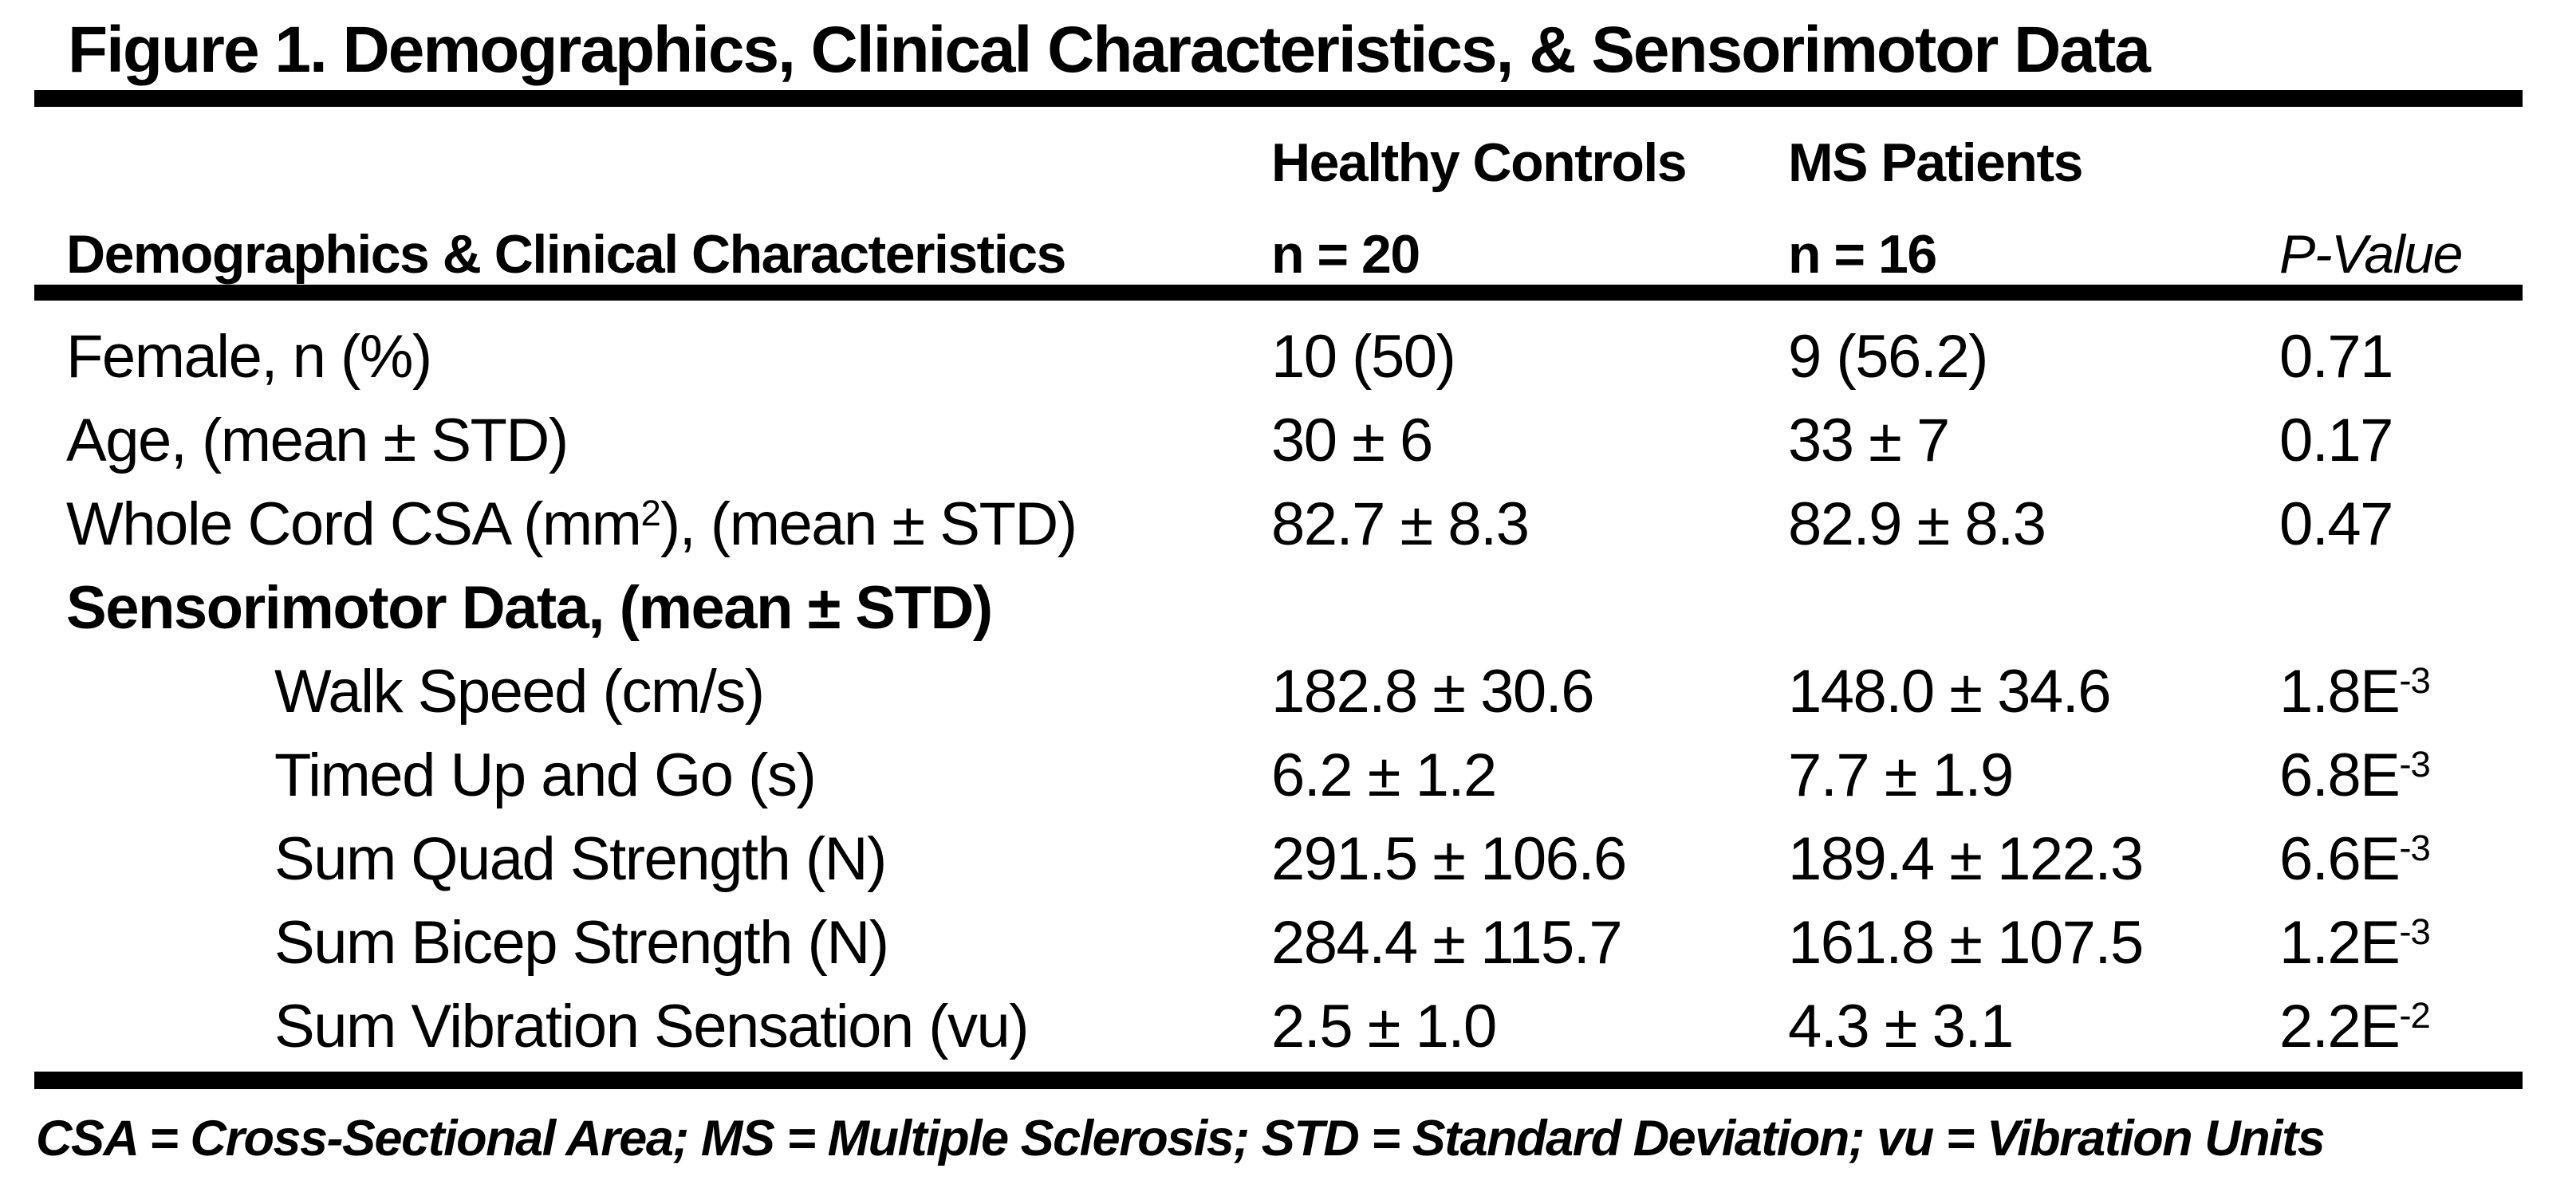  Describe the element at coordinates (545, 775) in the screenshot. I see `row-label: Timed Up and Go (s)` at that location.